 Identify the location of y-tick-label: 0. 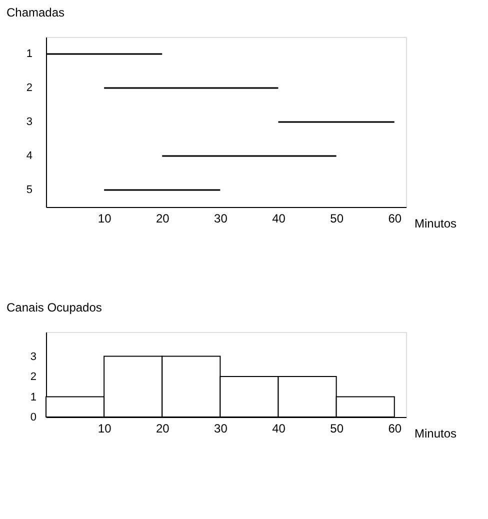
(33, 418).